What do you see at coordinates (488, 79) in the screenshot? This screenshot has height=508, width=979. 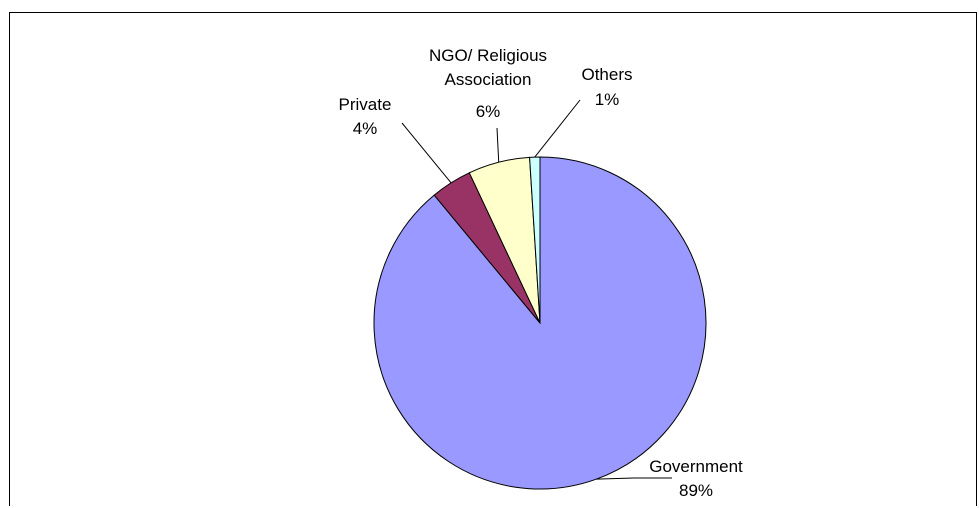 I see `slice-label-ngo-name-line2: Association` at bounding box center [488, 79].